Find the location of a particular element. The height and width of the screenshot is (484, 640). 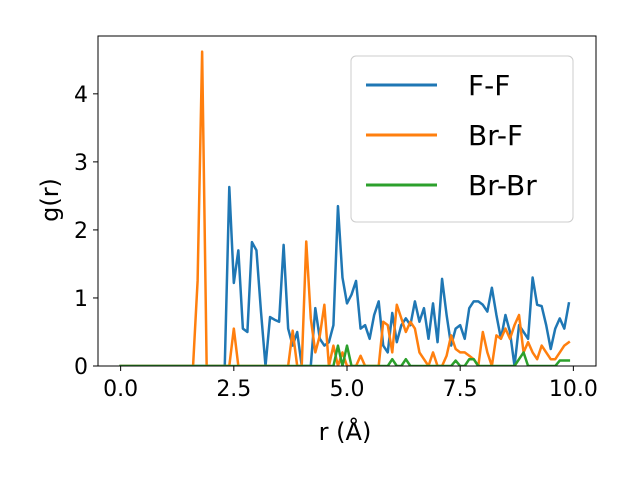

legend: F-F Br-F Br-Br is located at coordinates (462, 139).